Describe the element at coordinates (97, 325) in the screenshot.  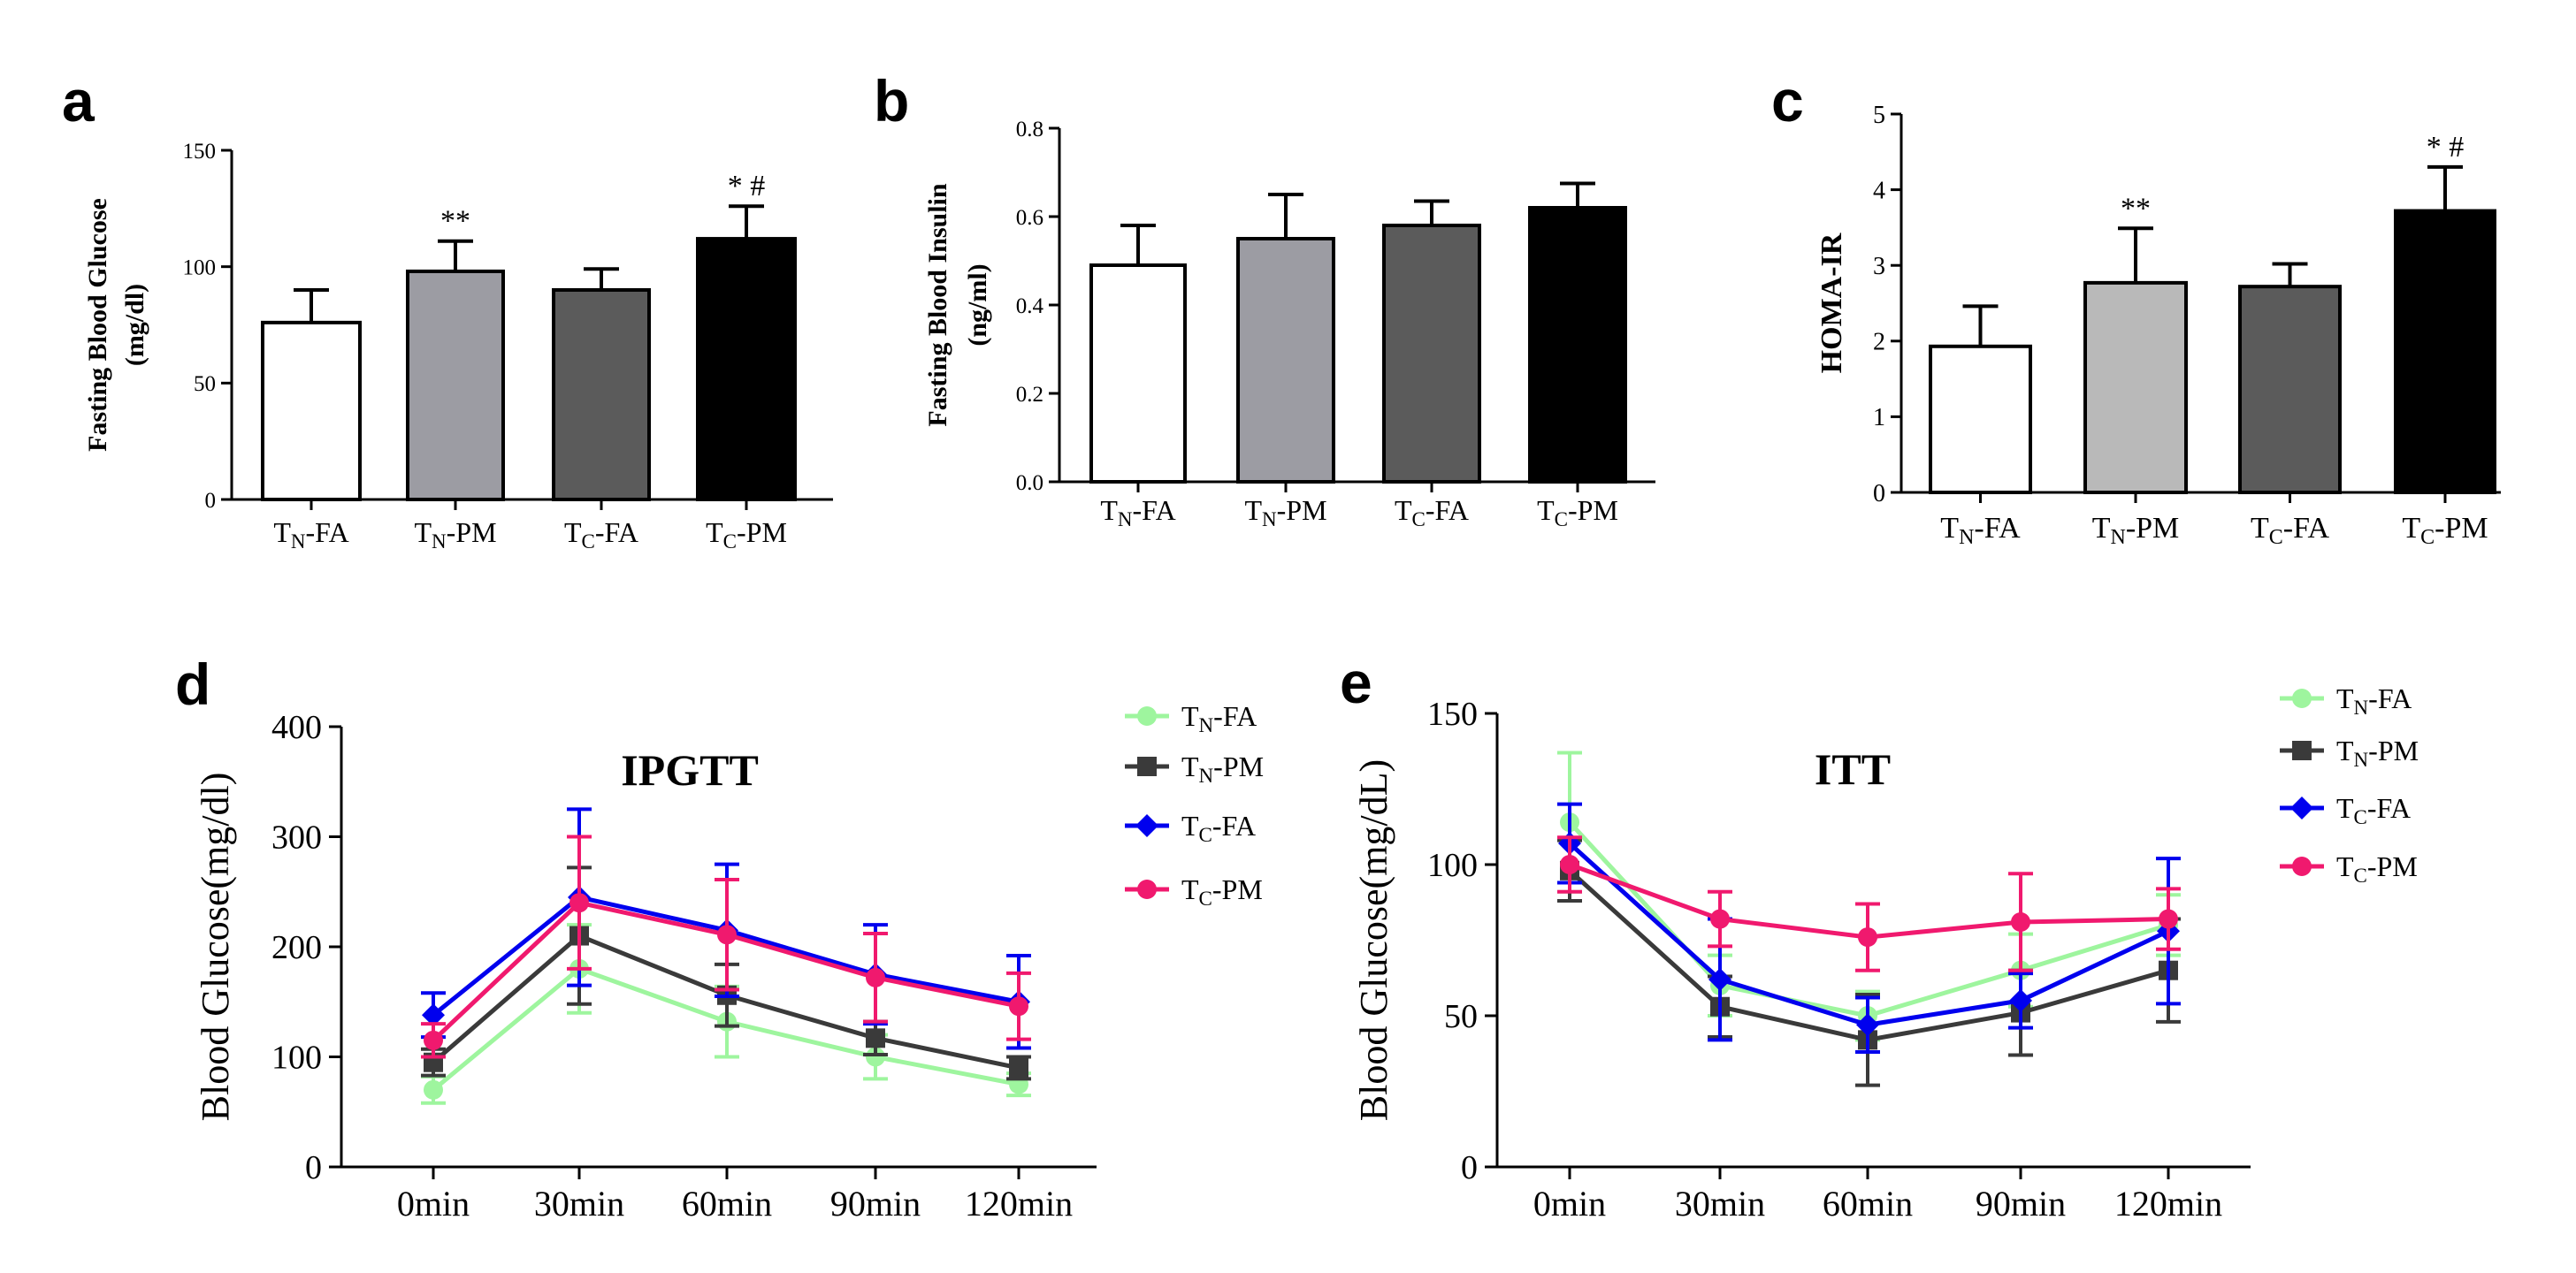
I see `y-axis-label-a: Fasting Blood Glucose` at that location.